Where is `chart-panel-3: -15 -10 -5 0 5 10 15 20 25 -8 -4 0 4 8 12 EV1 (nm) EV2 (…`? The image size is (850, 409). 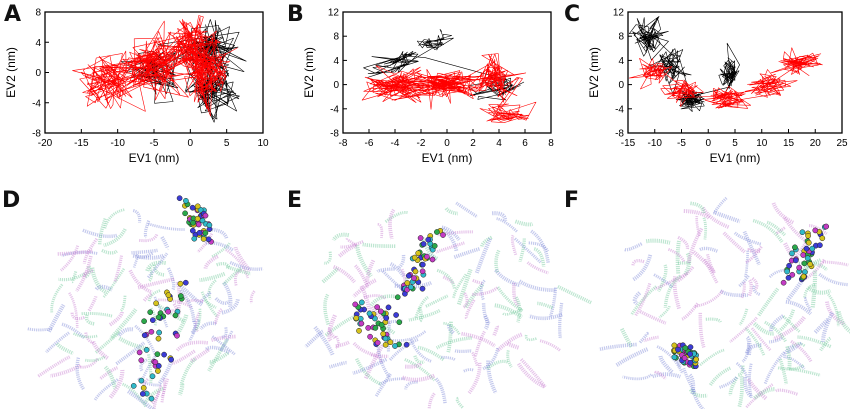
chart-panel-3: -15 -10 -5 0 5 10 15 20 25 -8 -4 0 4 8 12 EV1 (nm) EV2 (… is located at coordinates (717, 87).